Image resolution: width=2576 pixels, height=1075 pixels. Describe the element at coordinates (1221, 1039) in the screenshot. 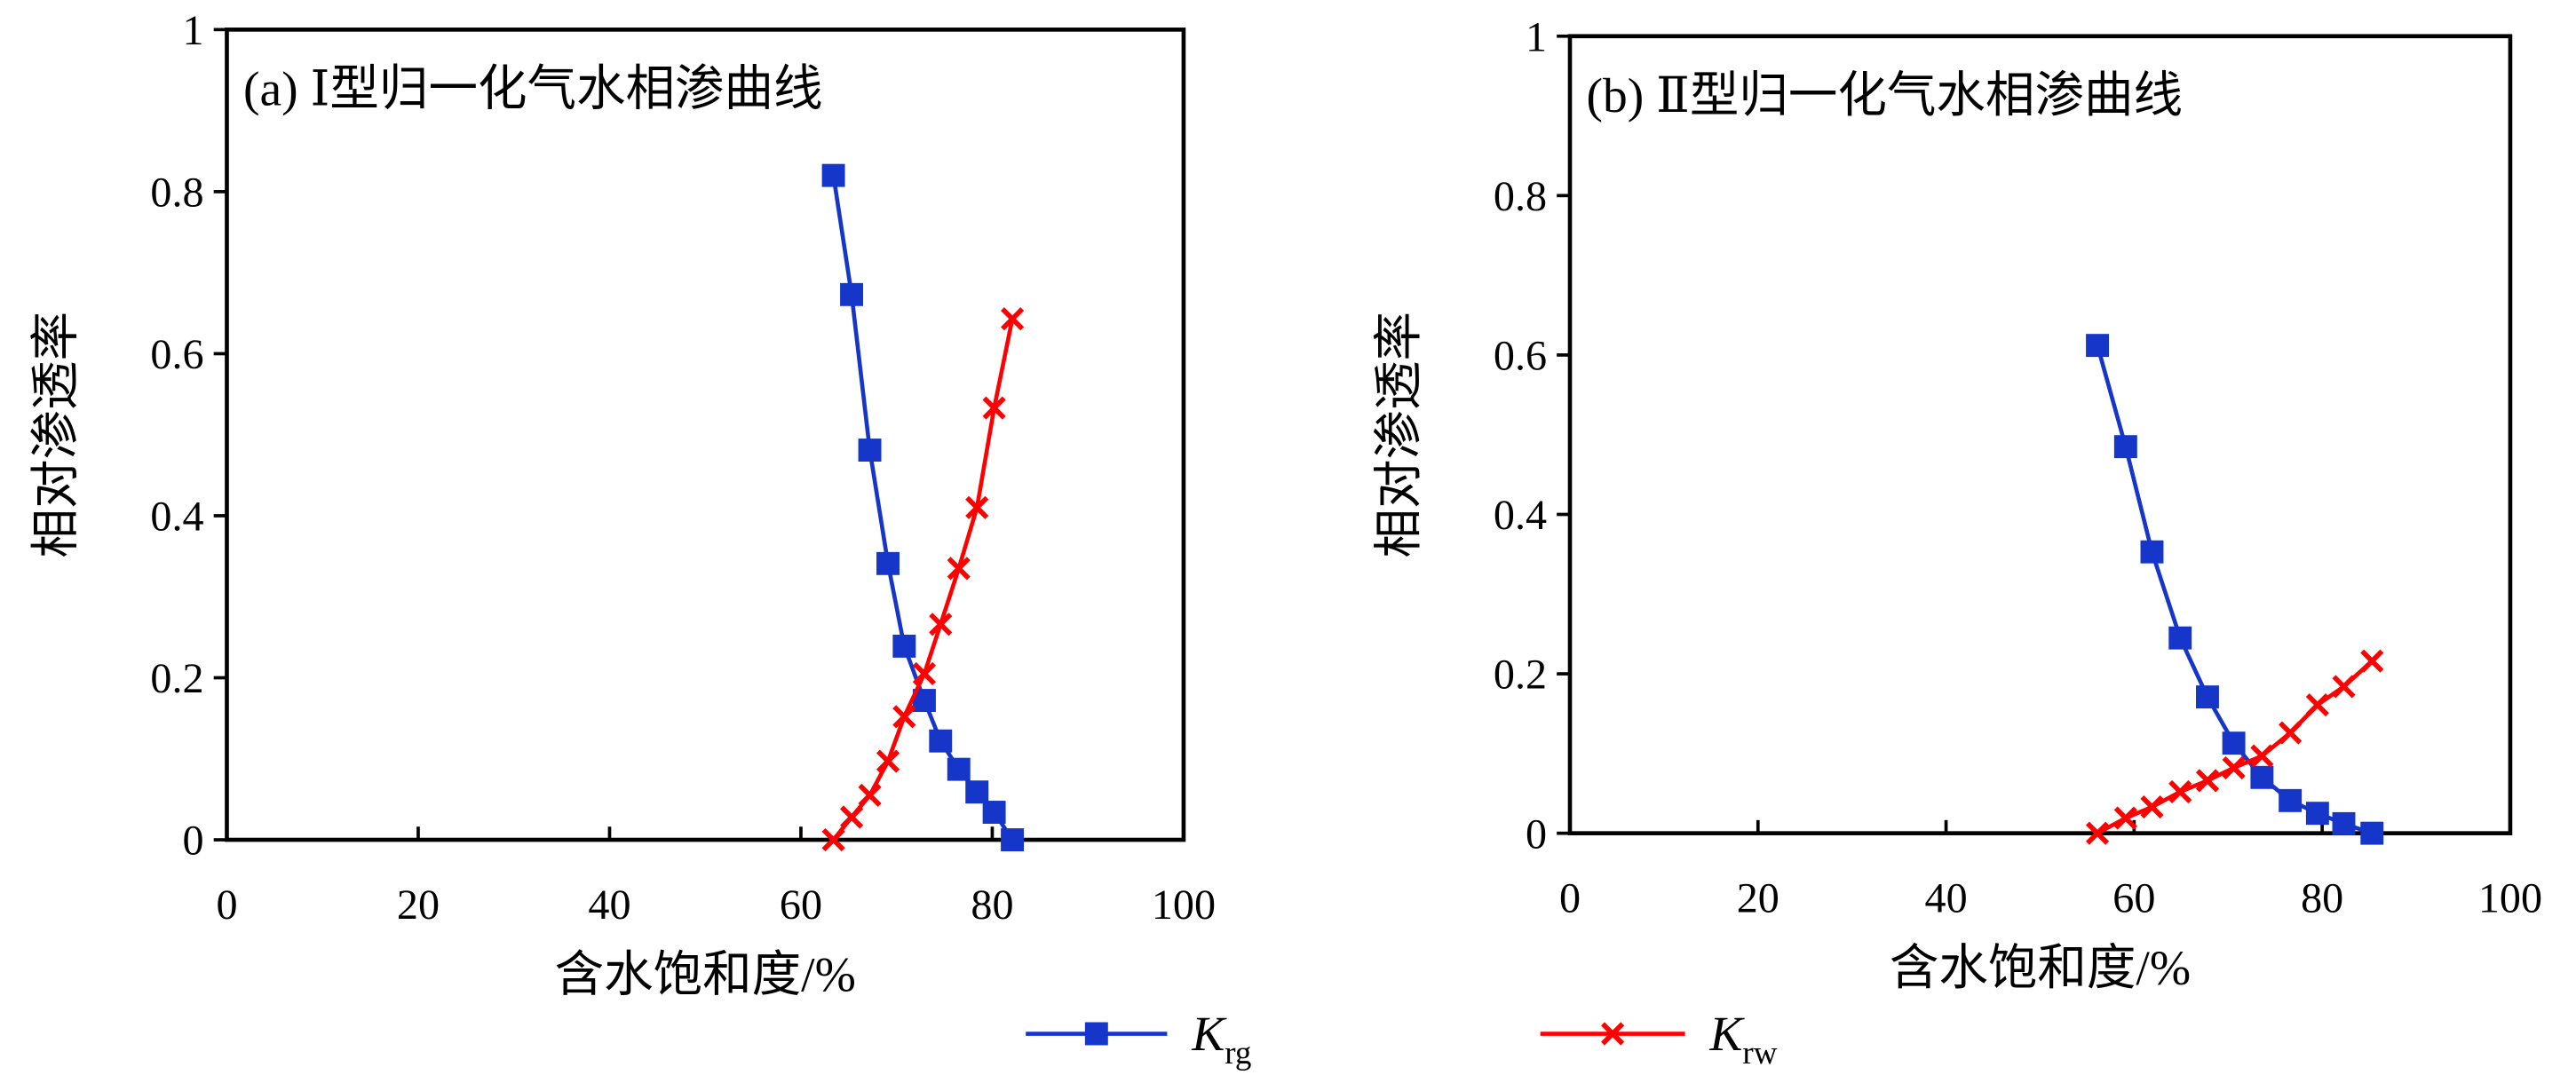

I see `legend-label: Krg` at that location.